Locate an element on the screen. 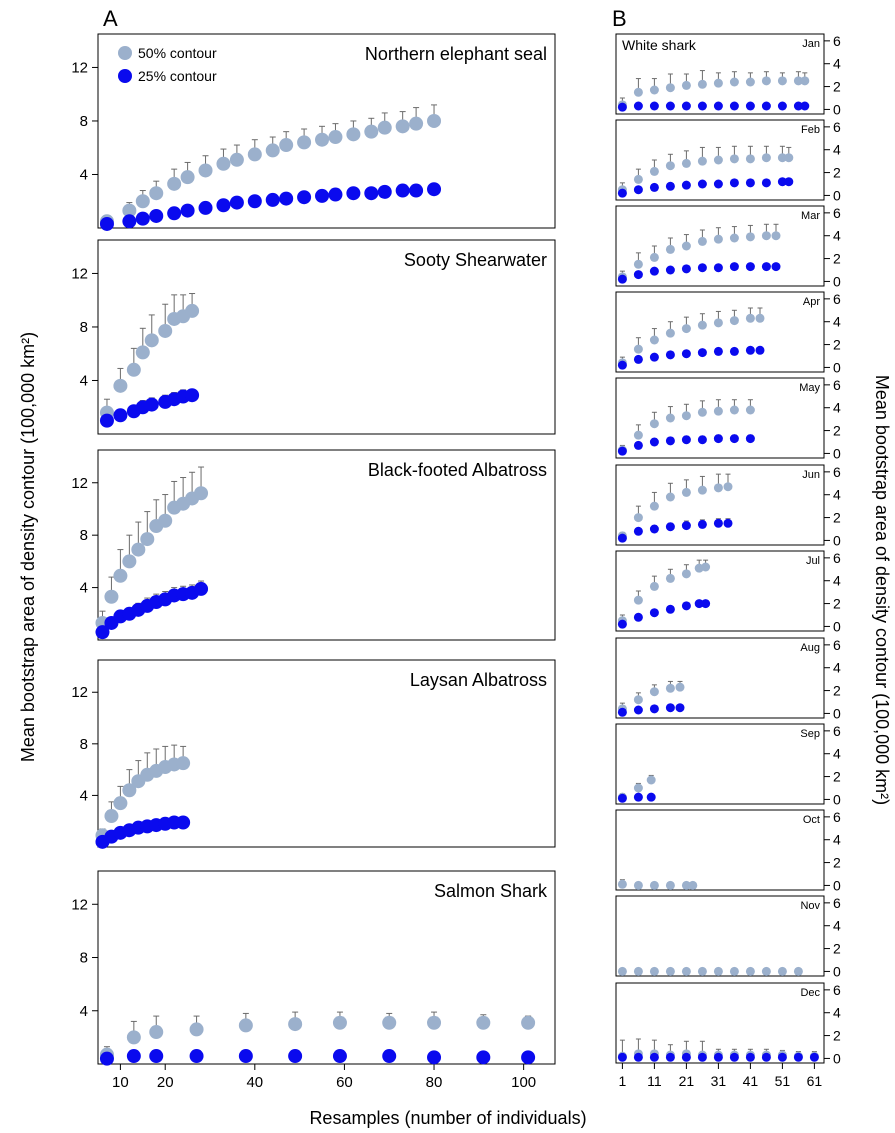 The image size is (895, 1133). x-tick-label: 20 is located at coordinates (165, 1082).